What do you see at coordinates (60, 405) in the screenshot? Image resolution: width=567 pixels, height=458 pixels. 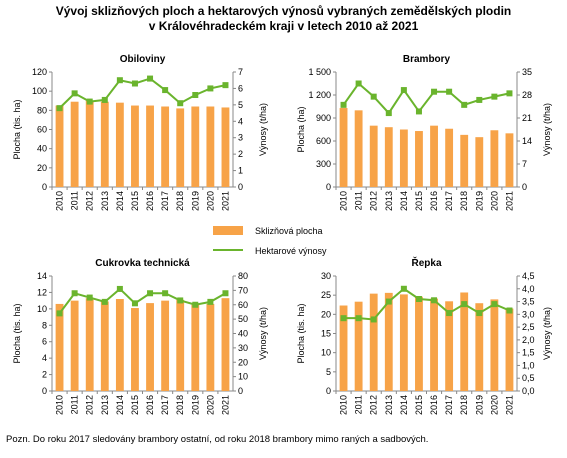 I see `x-tick-label: 2010` at bounding box center [60, 405].